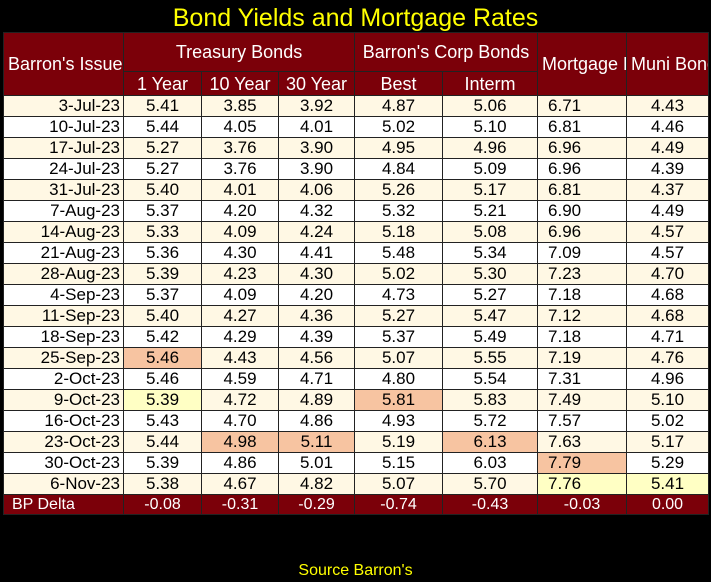 This screenshot has width=711, height=582. What do you see at coordinates (399, 400) in the screenshot?
I see `corp-best-cell: 5.81` at bounding box center [399, 400].